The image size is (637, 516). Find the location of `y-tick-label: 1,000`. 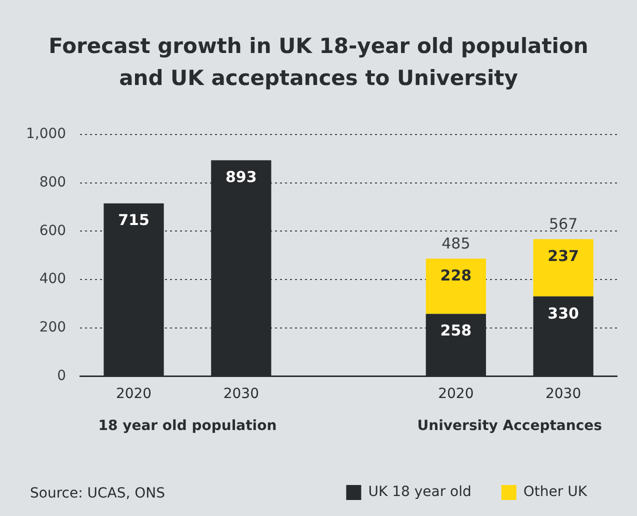

y-tick-label: 1,000 is located at coordinates (46, 134).